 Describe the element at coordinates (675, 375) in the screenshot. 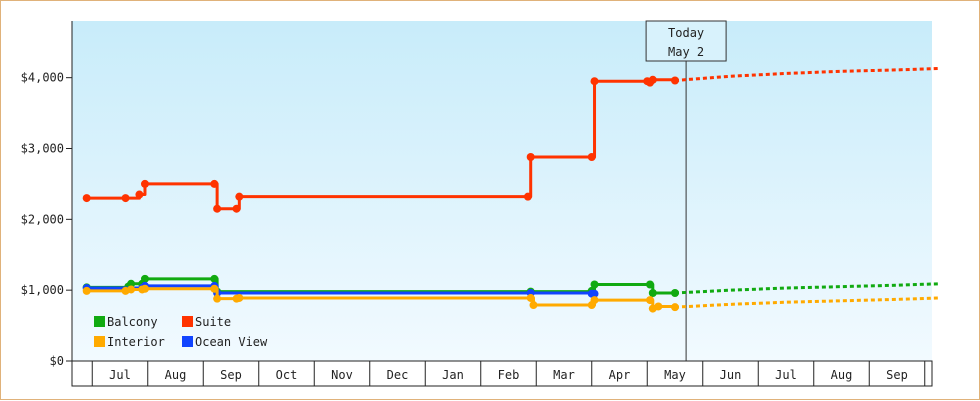

I see `x-tick-label: May` at that location.